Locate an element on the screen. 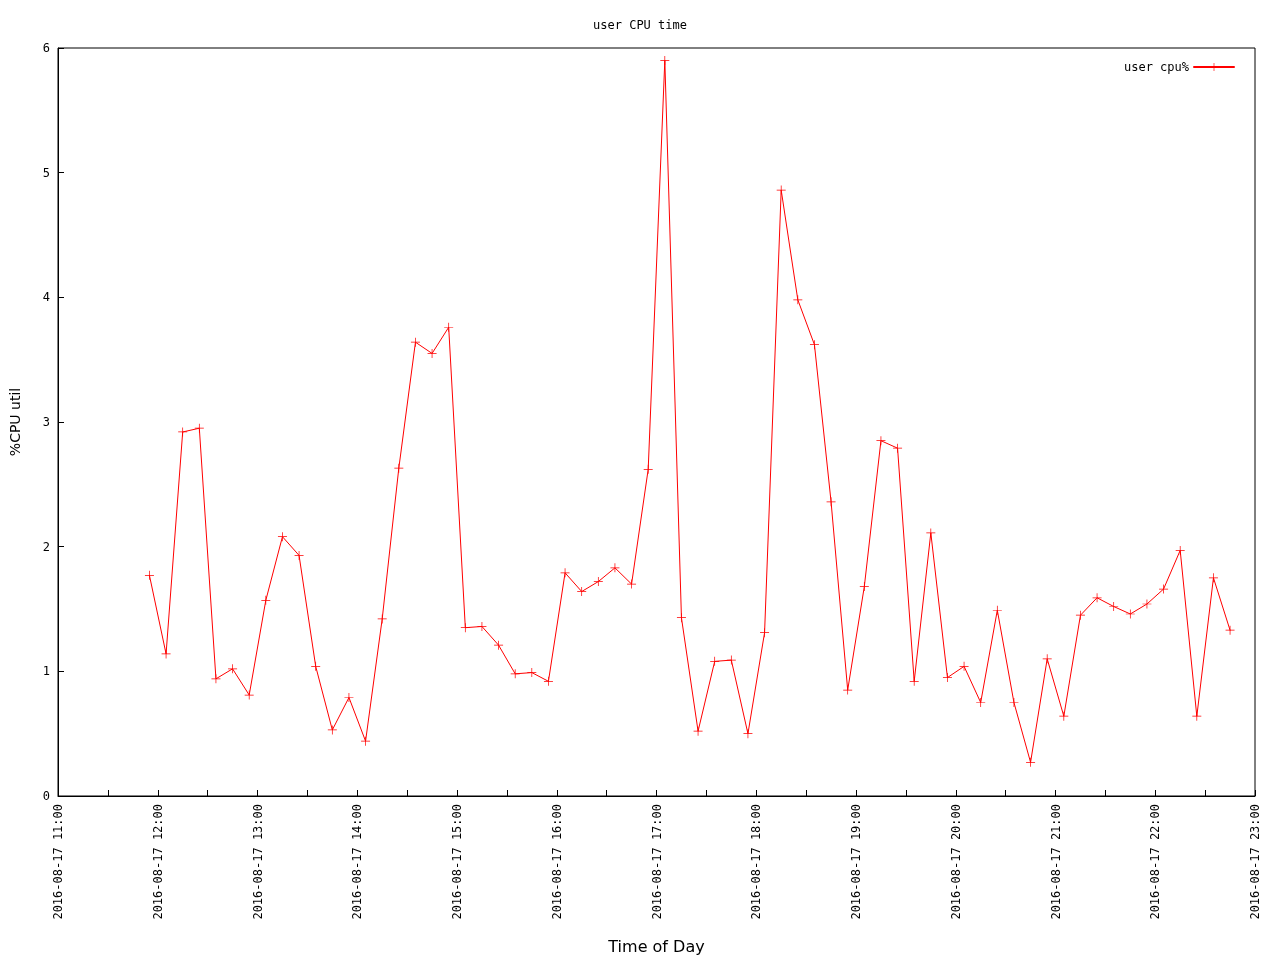 This screenshot has height=960, width=1280. y-tick-label: 2 is located at coordinates (46, 546).